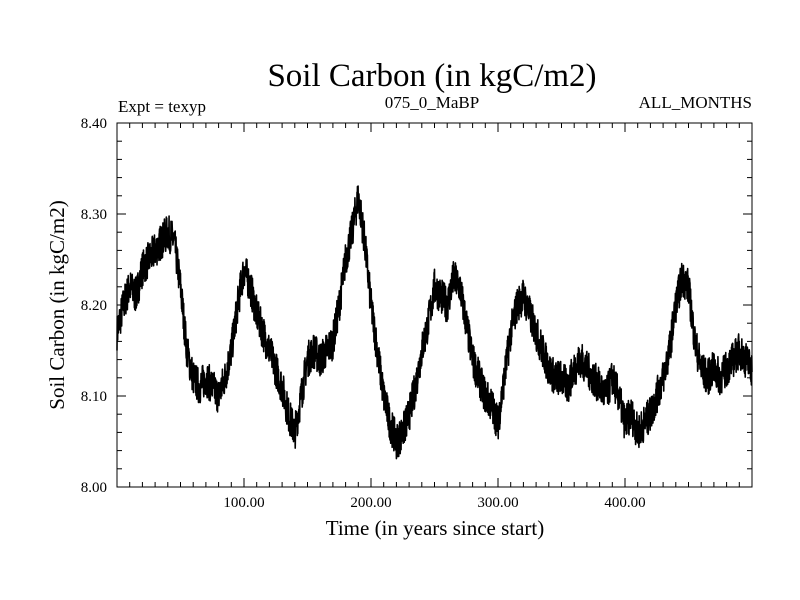  I want to click on x-tick-label: 200.00, so click(370, 503).